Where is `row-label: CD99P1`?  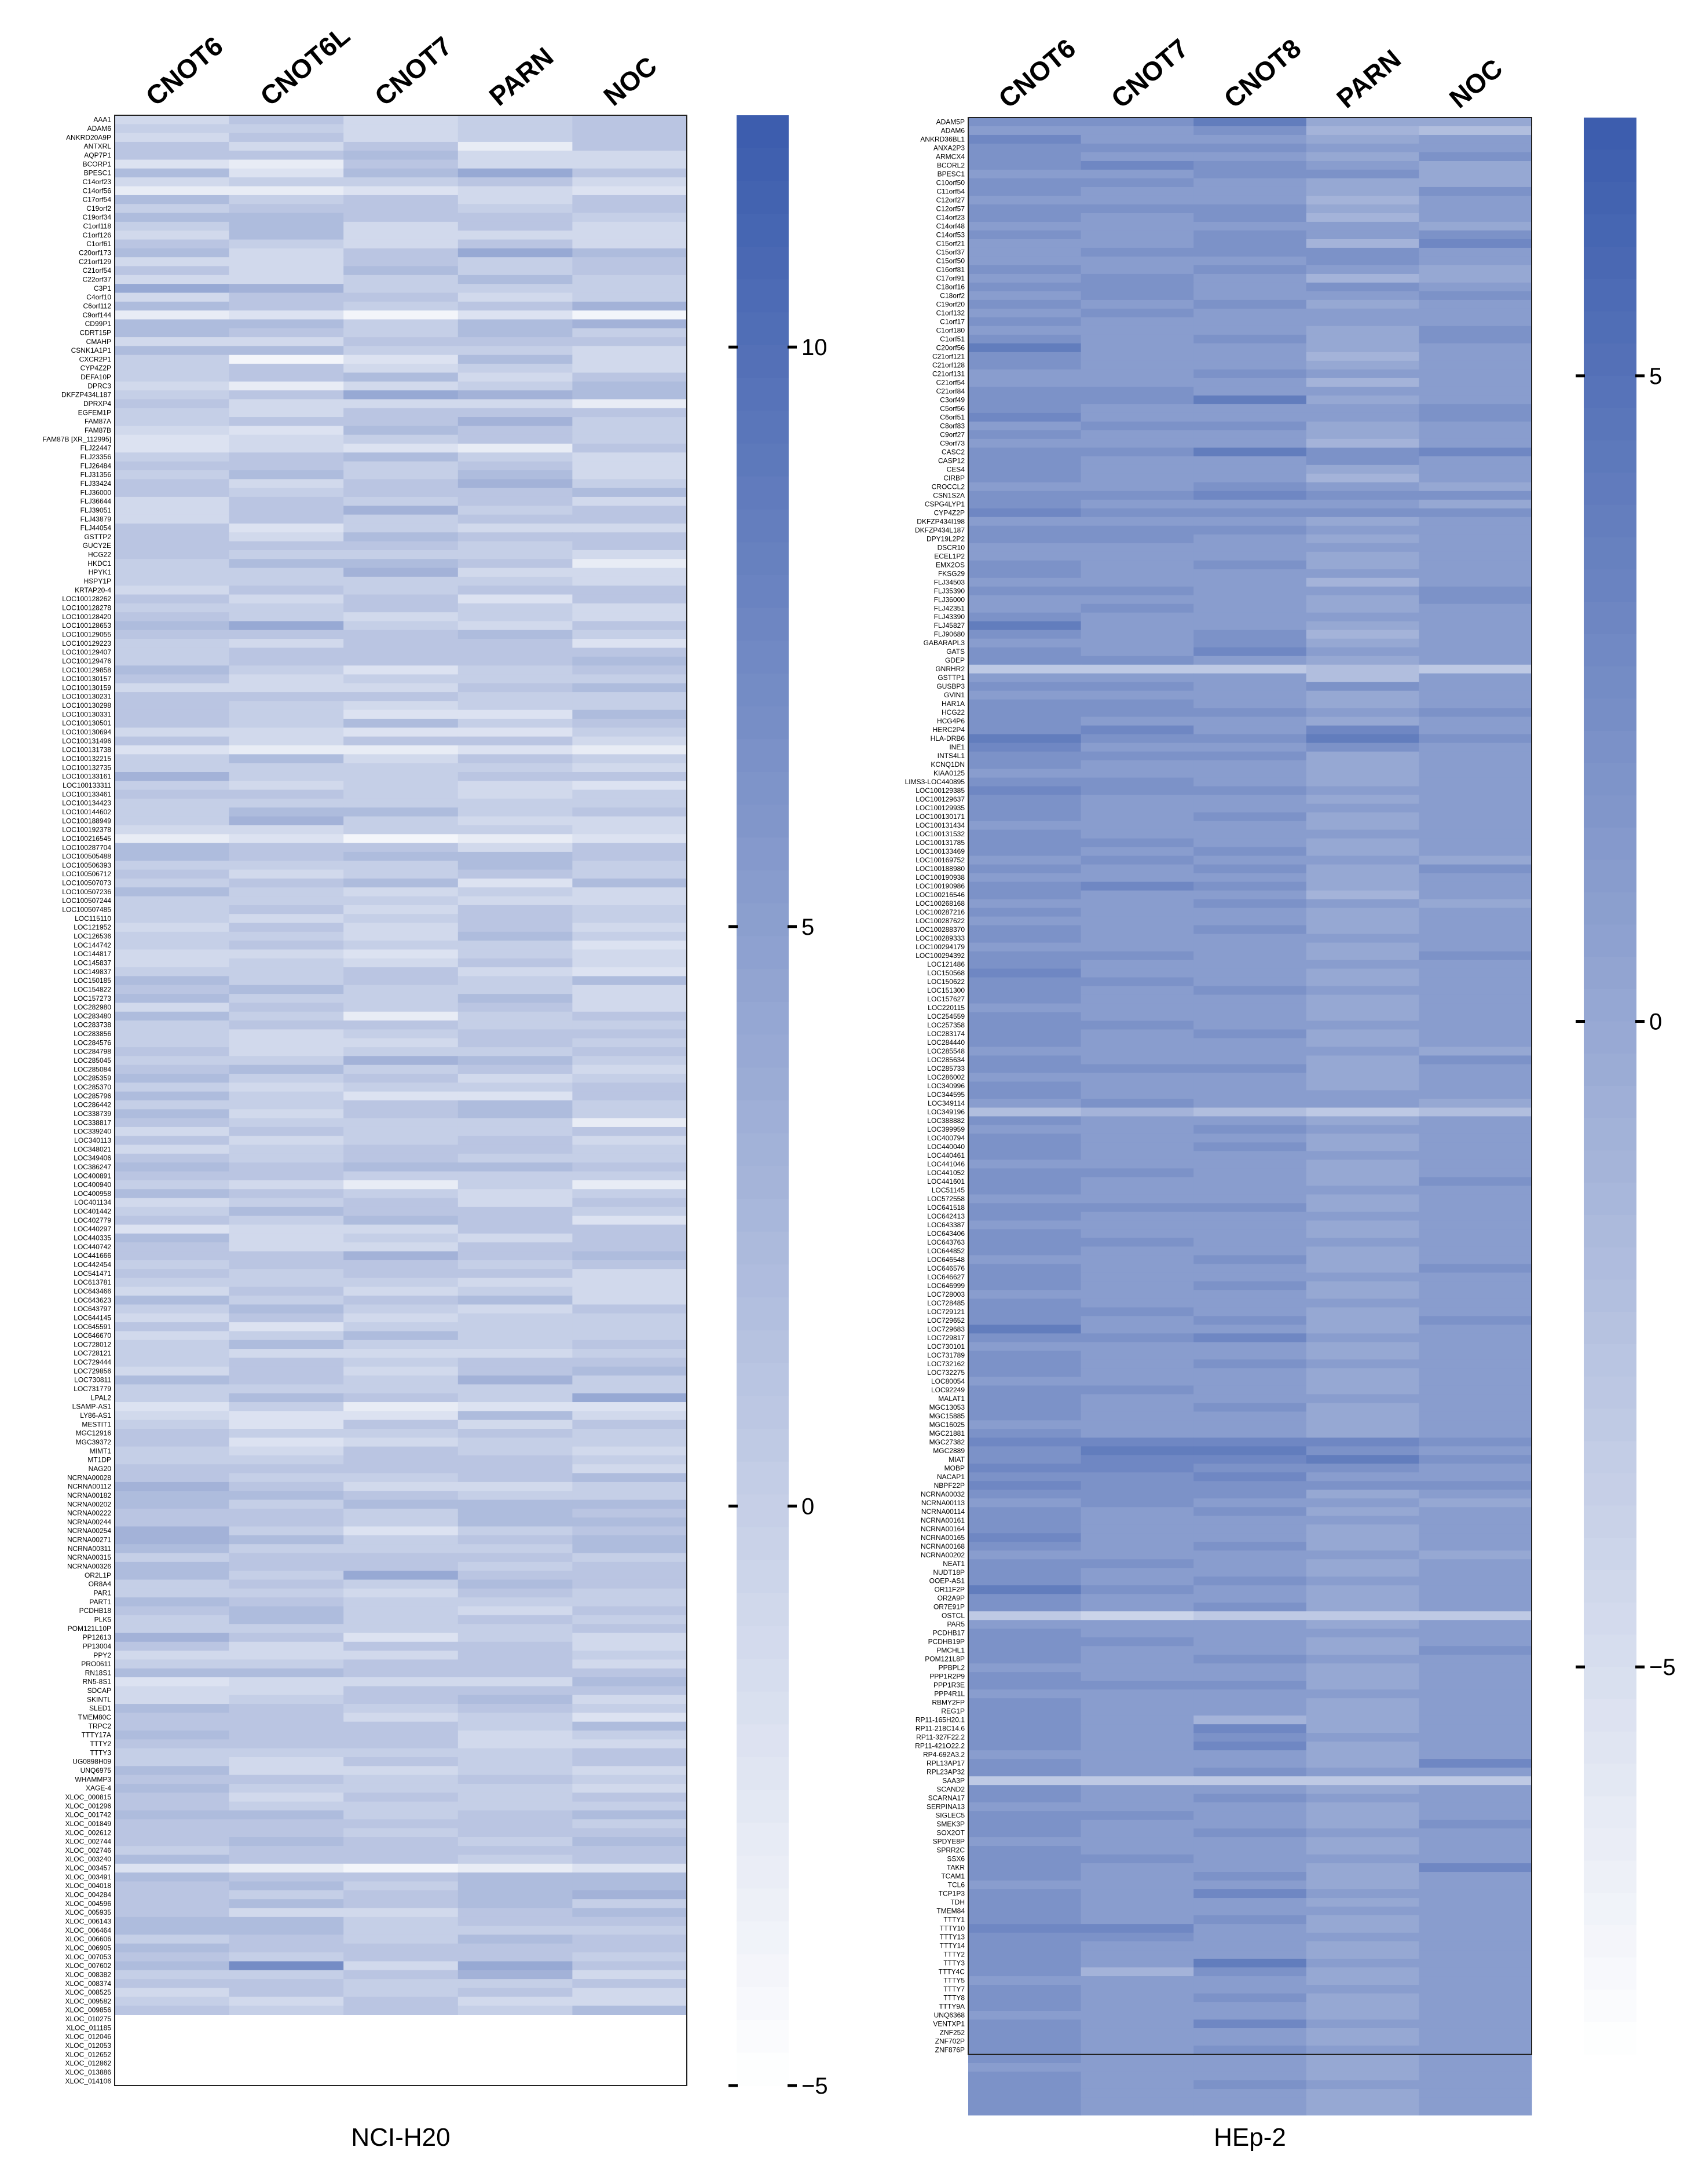
row-label: CD99P1 is located at coordinates (99, 324).